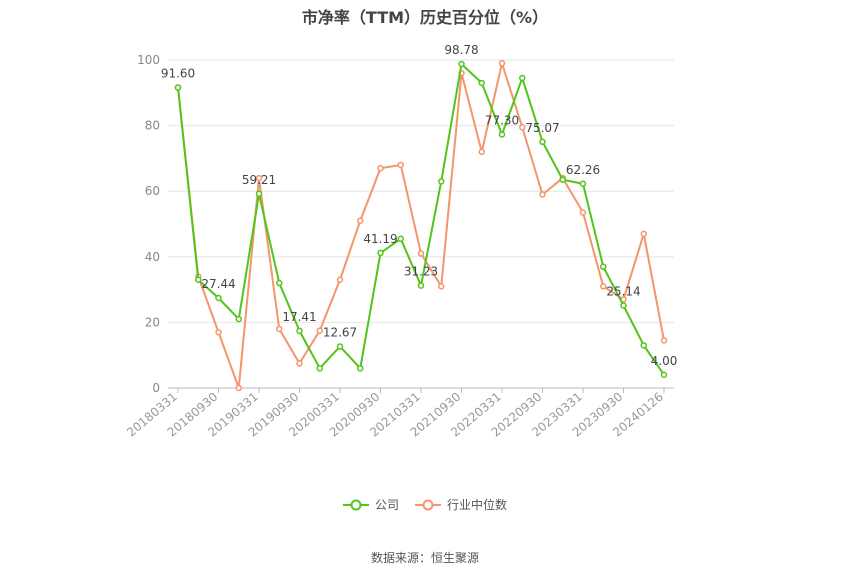 The width and height of the screenshot is (850, 574). What do you see at coordinates (425, 17) in the screenshot?
I see `chart-title: 市净率（TTM）历史百分位（%）` at bounding box center [425, 17].